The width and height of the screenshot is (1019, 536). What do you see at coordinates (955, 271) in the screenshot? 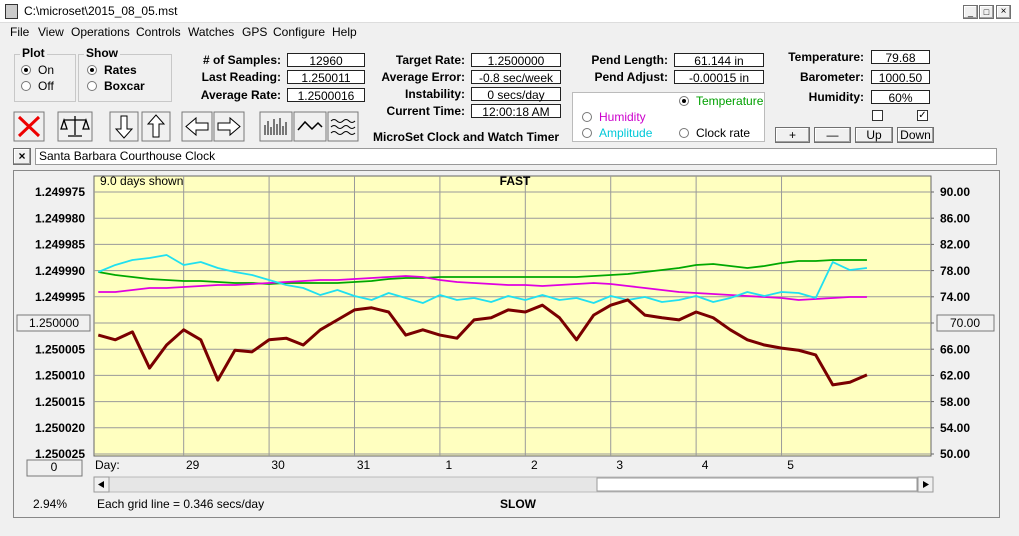
I see `y2-tick-label: 78.00` at bounding box center [955, 271].